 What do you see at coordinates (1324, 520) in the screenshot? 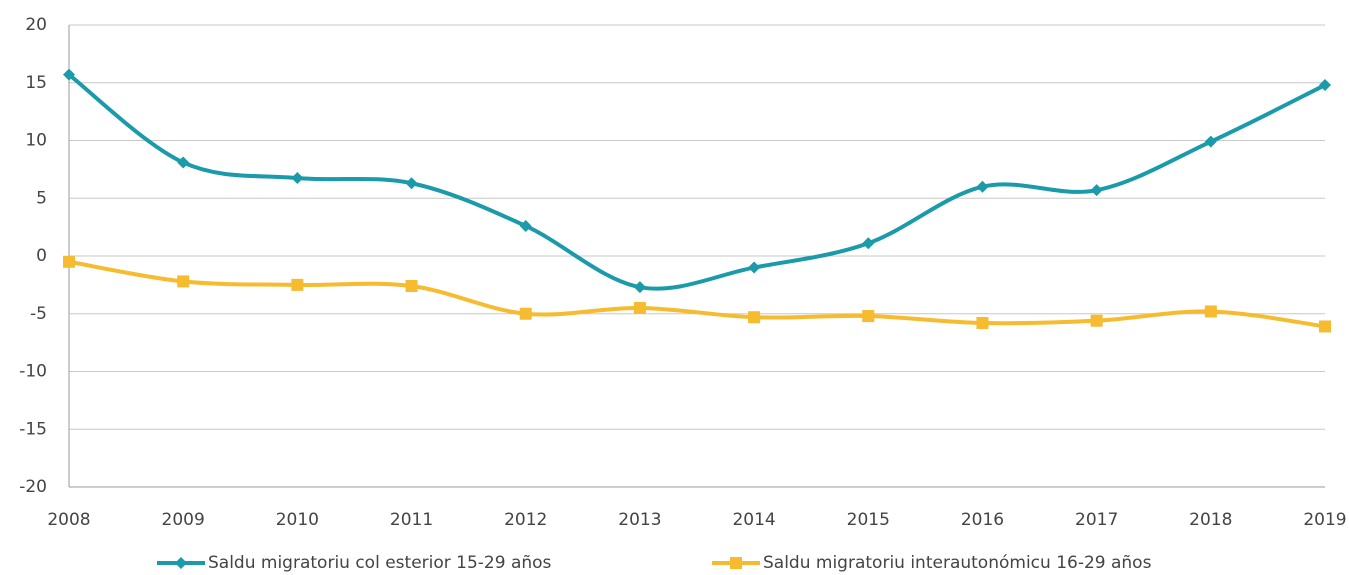
I see `x-tick-label: 2019` at bounding box center [1324, 520].